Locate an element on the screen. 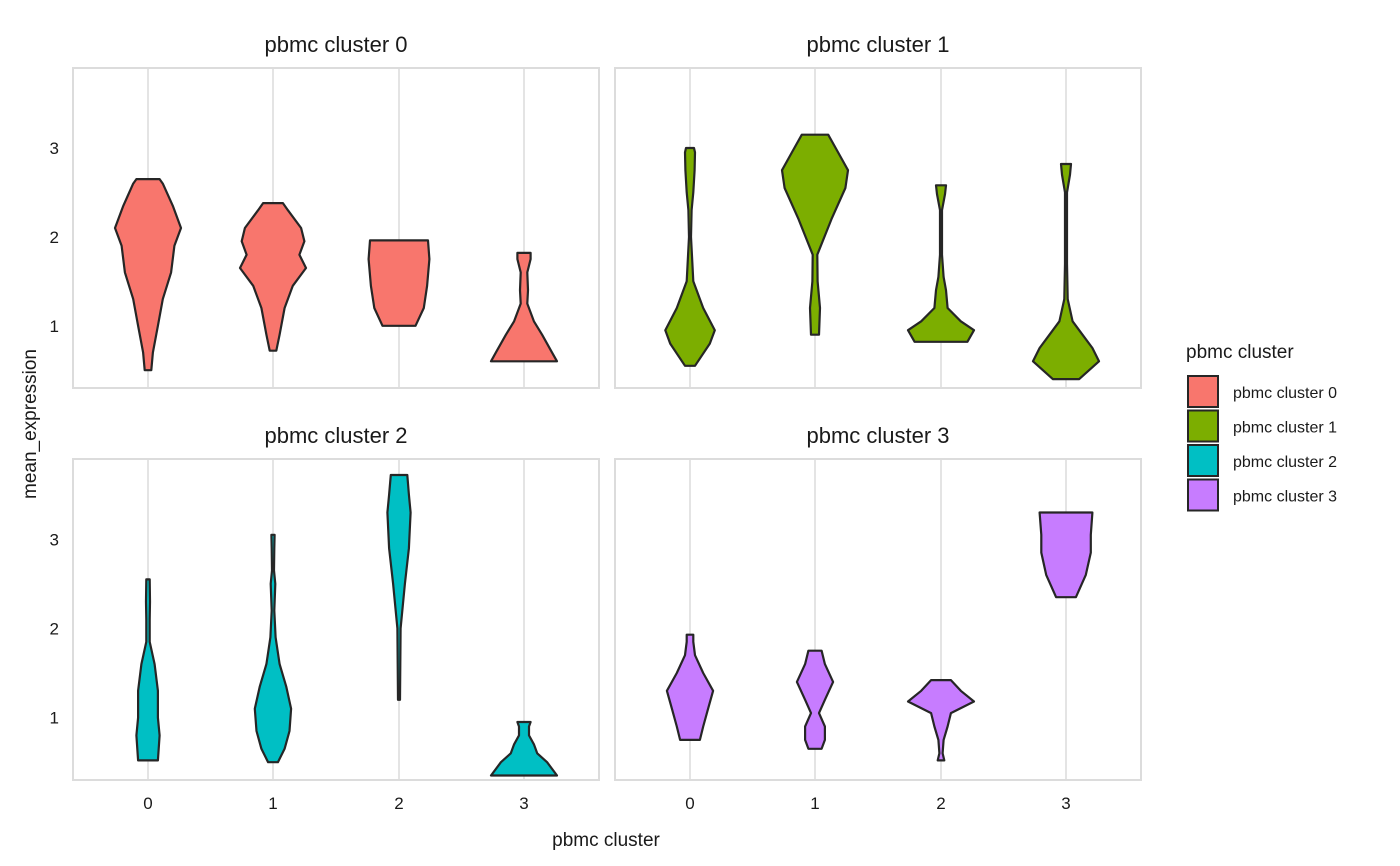 The image size is (1400, 866). y-axis-title: mean_expression is located at coordinates (30, 424).